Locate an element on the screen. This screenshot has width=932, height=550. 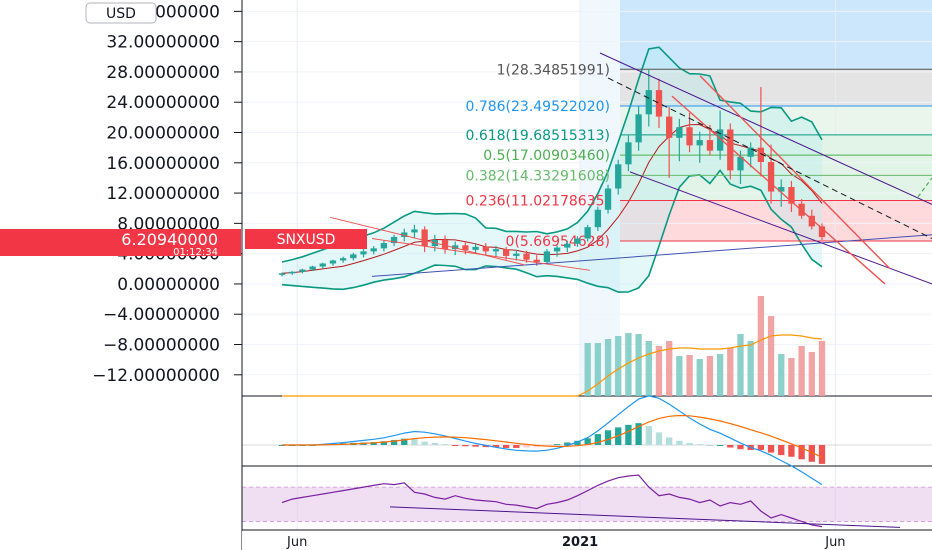
fib-label: 0.618(19.68515313) is located at coordinates (537, 136).